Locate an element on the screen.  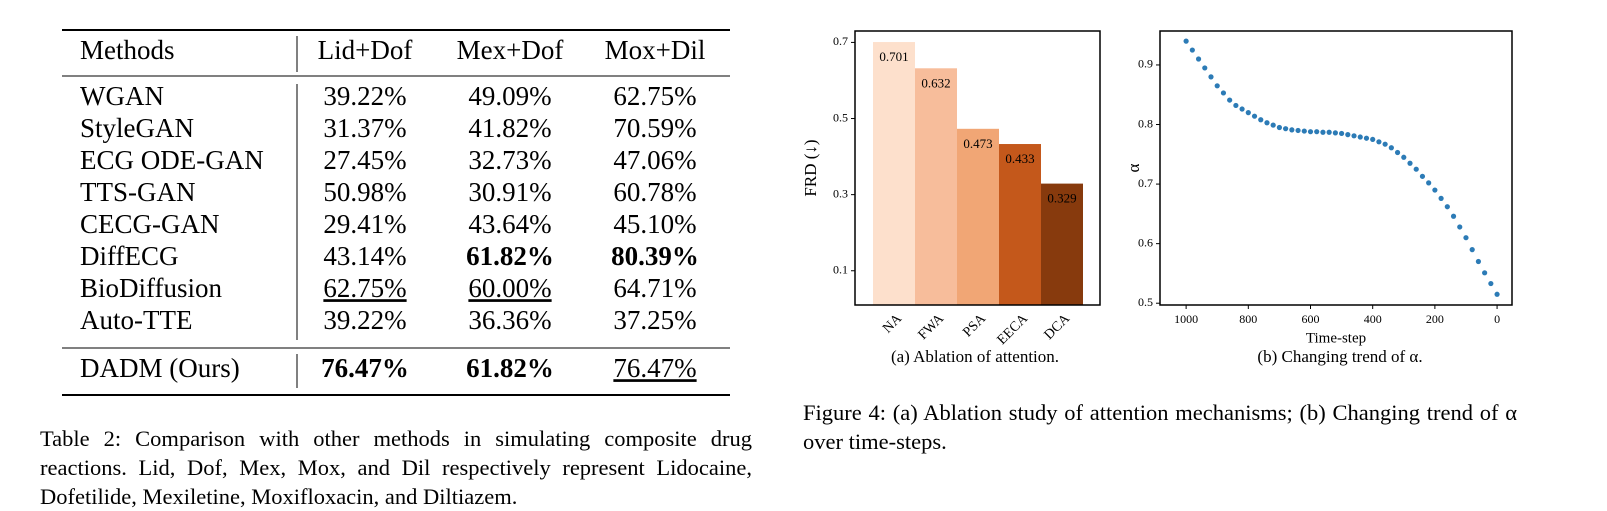
table-row-label: DiffECG is located at coordinates (129, 256).